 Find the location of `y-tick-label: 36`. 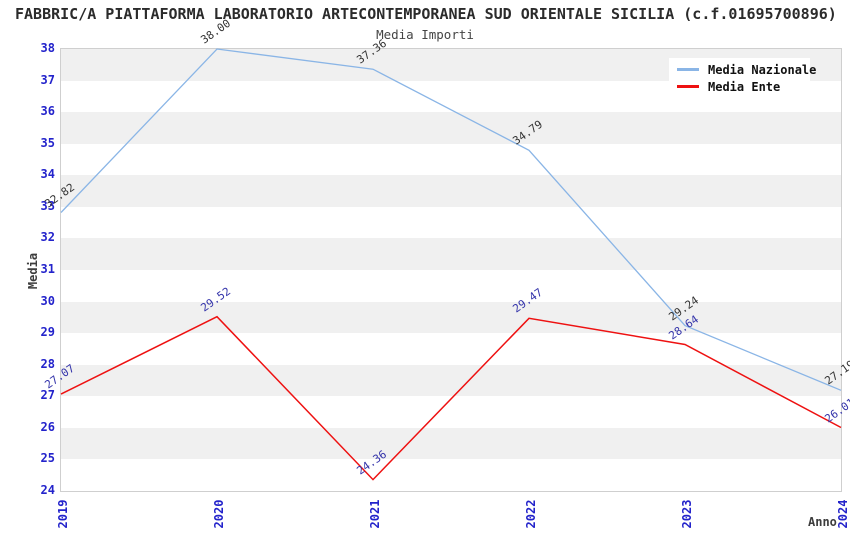

y-tick-label: 36 is located at coordinates (47, 111).